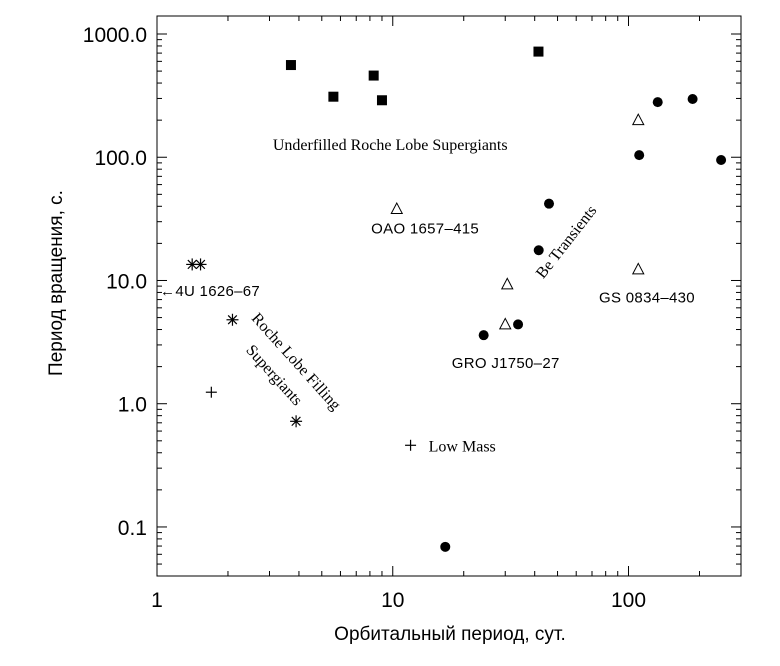  Describe the element at coordinates (132, 405) in the screenshot. I see `y-tick-label: 1.0` at that location.